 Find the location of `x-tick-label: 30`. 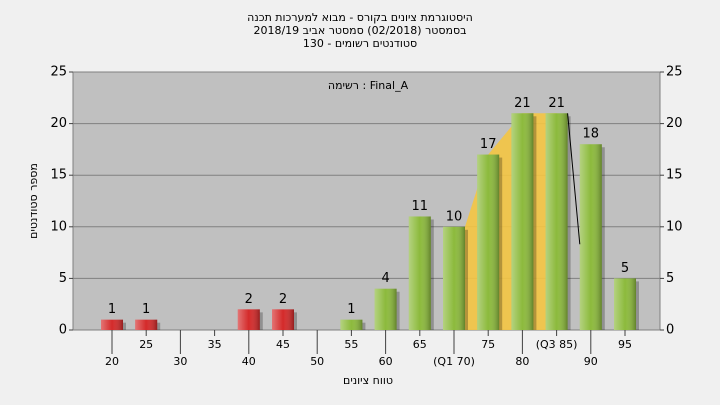

x-tick-label: 30 is located at coordinates (180, 361).